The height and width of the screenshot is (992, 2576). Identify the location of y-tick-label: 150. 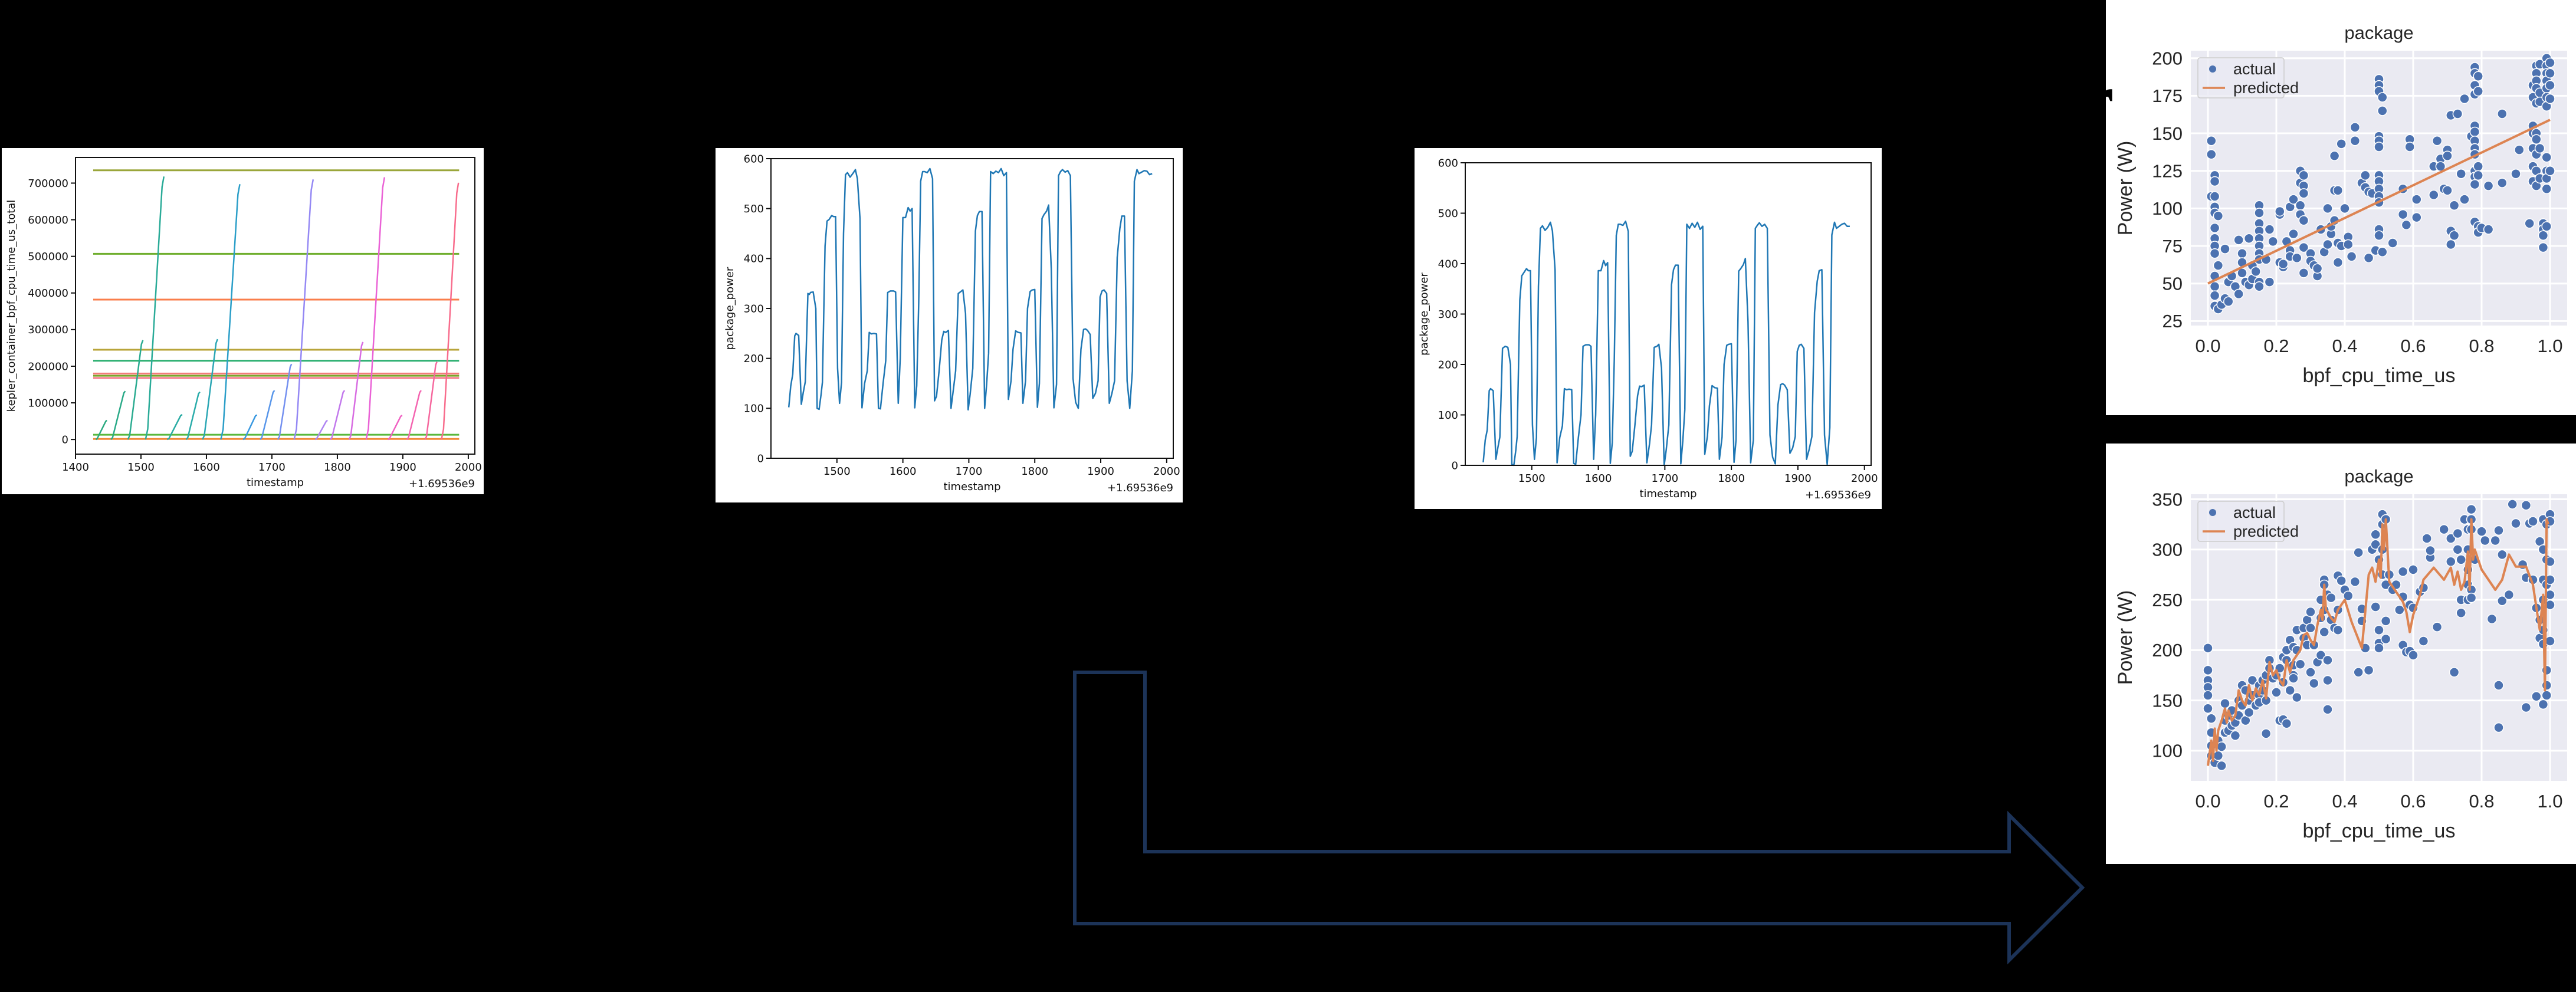
(2167, 133).